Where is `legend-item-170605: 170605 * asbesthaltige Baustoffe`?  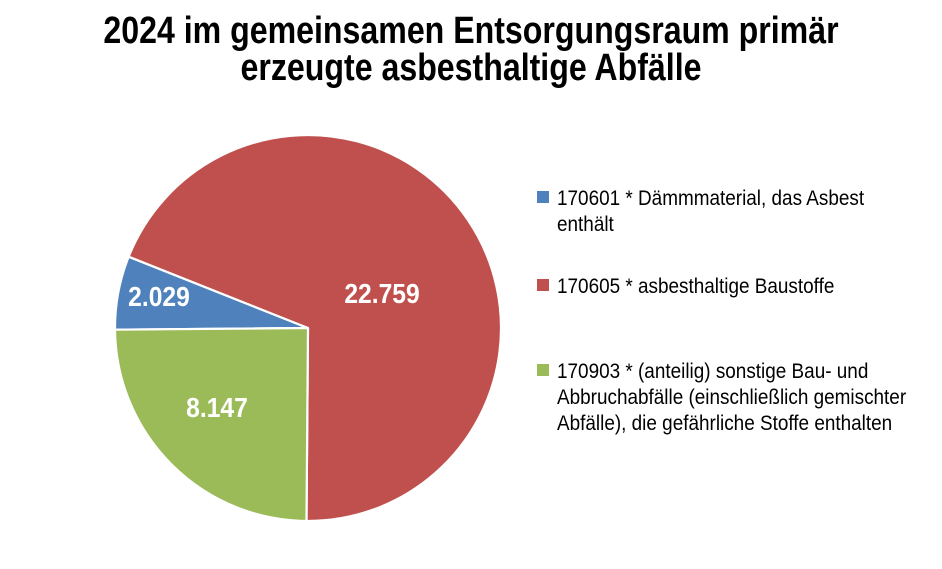
legend-item-170605: 170605 * asbesthaltige Baustoffe is located at coordinates (704, 286).